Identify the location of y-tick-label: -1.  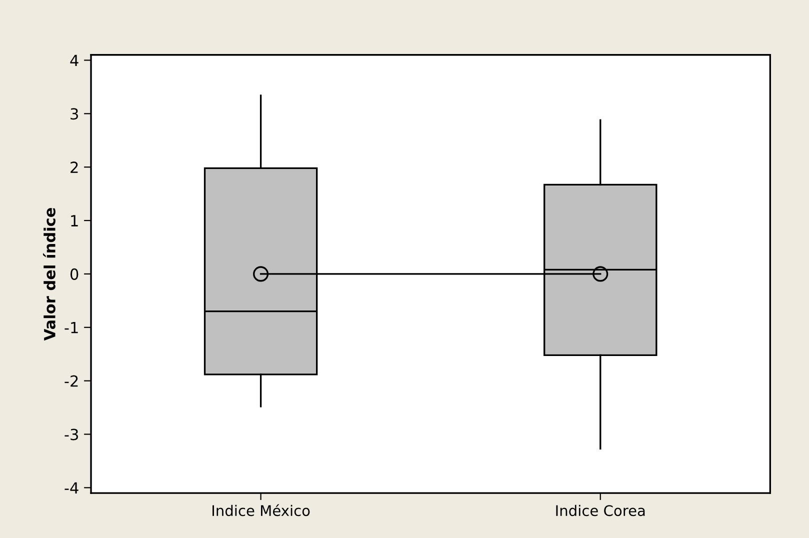
(71, 328).